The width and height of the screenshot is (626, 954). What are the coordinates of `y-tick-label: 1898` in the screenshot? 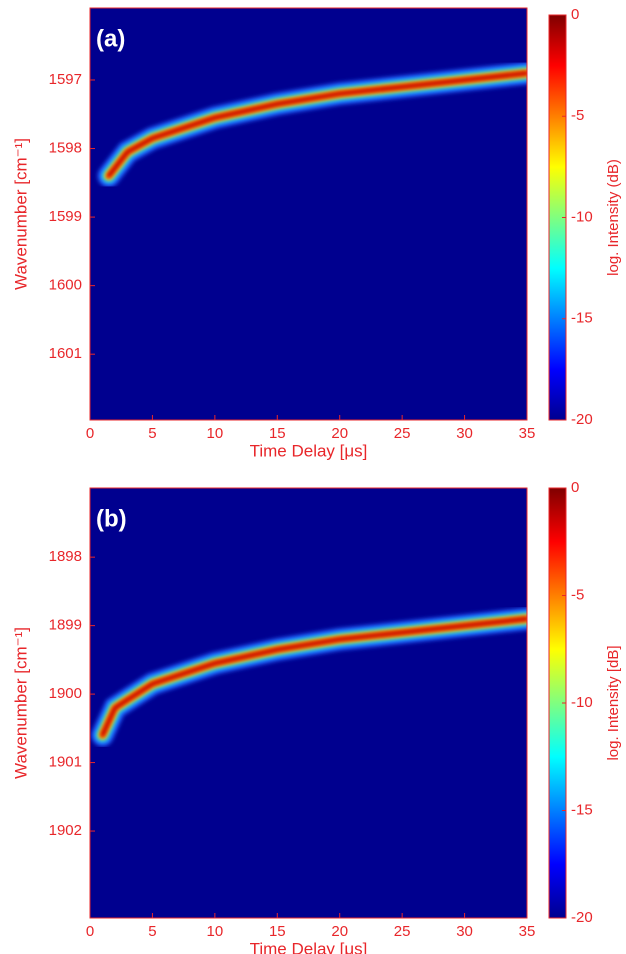 It's located at (65, 556).